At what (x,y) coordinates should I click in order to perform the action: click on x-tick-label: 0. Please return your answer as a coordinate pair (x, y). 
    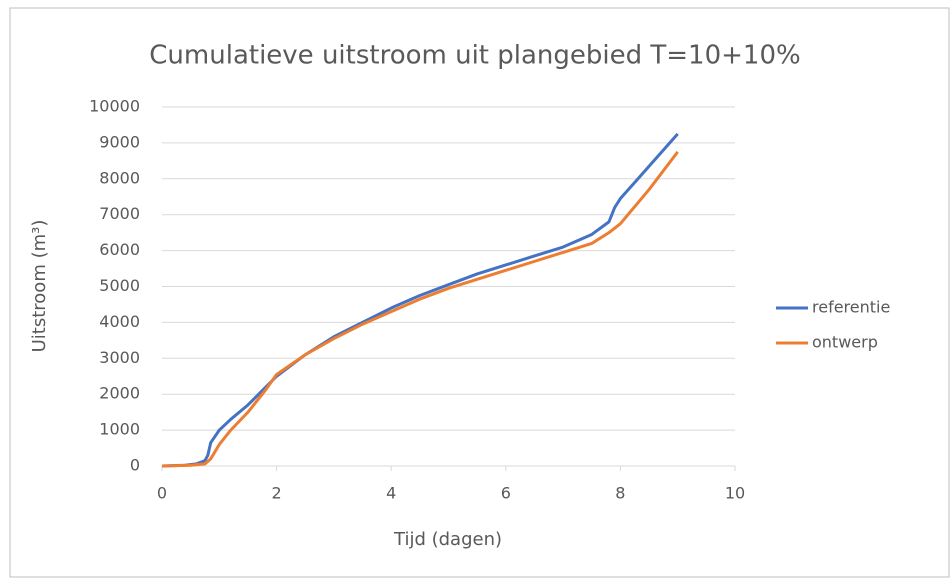
    Looking at the image, I should click on (162, 493).